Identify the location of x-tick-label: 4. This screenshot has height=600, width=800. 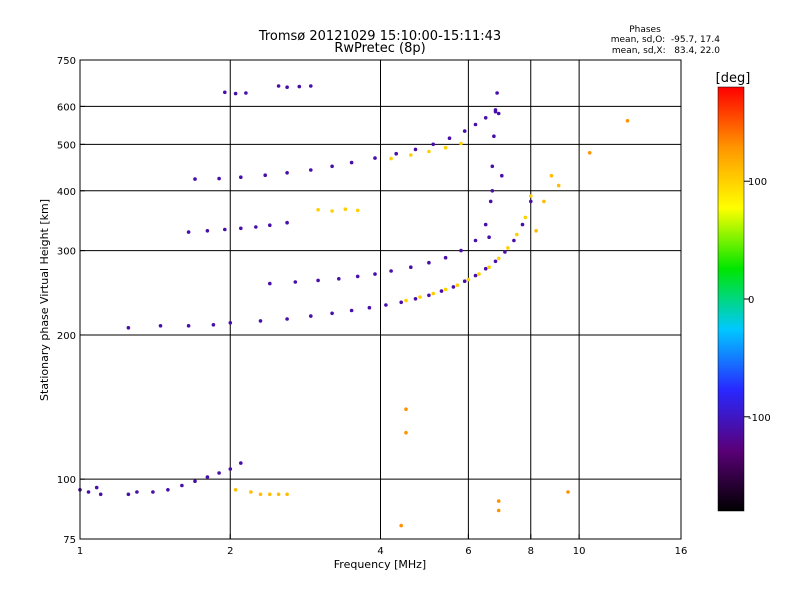
(380, 551).